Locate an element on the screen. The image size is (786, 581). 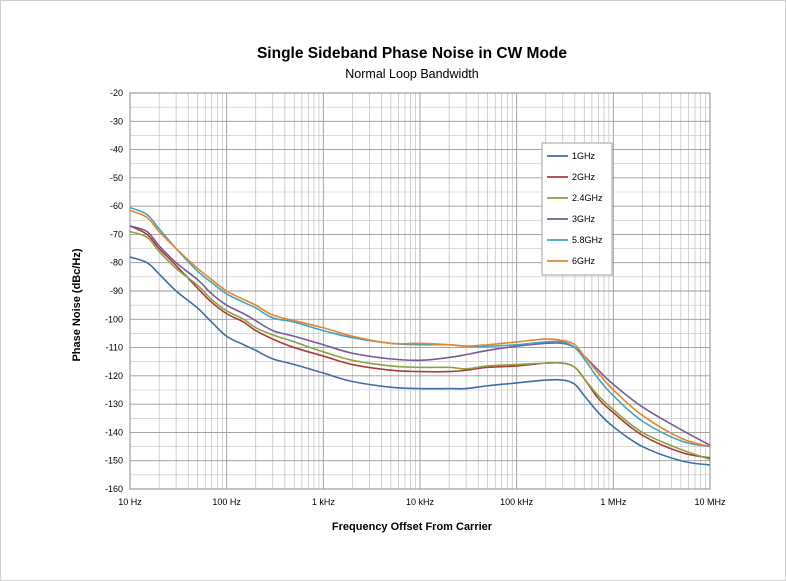
legend: 1GHz 2GHz 2.4GHz 3GHz 5.8GHz 6GHz is located at coordinates (577, 209).